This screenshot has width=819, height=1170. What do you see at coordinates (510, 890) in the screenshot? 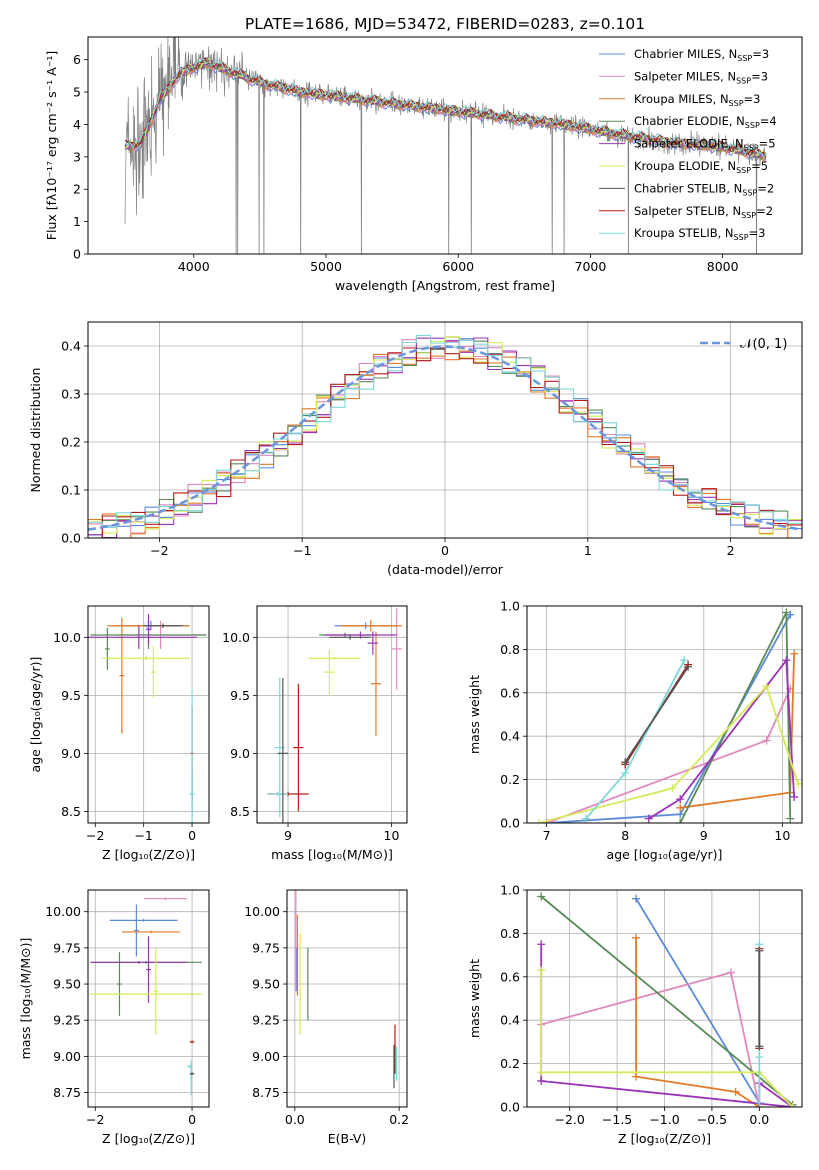
I see `y-tick-label: 1.0` at bounding box center [510, 890].